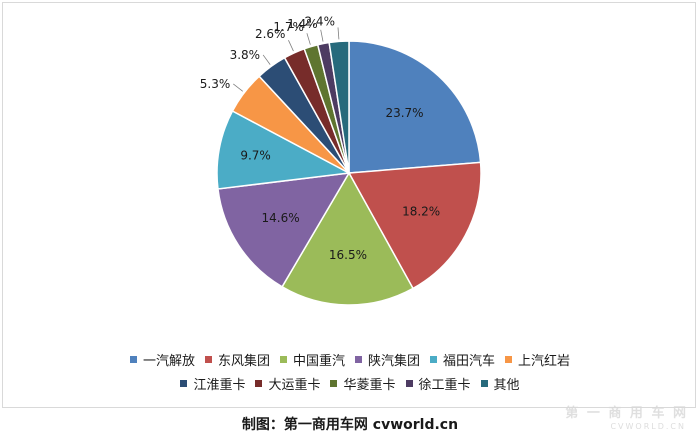 Image resolution: width=700 pixels, height=441 pixels. What do you see at coordinates (319, 21) in the screenshot?
I see `slice-label-11: 2.4%` at bounding box center [319, 21].